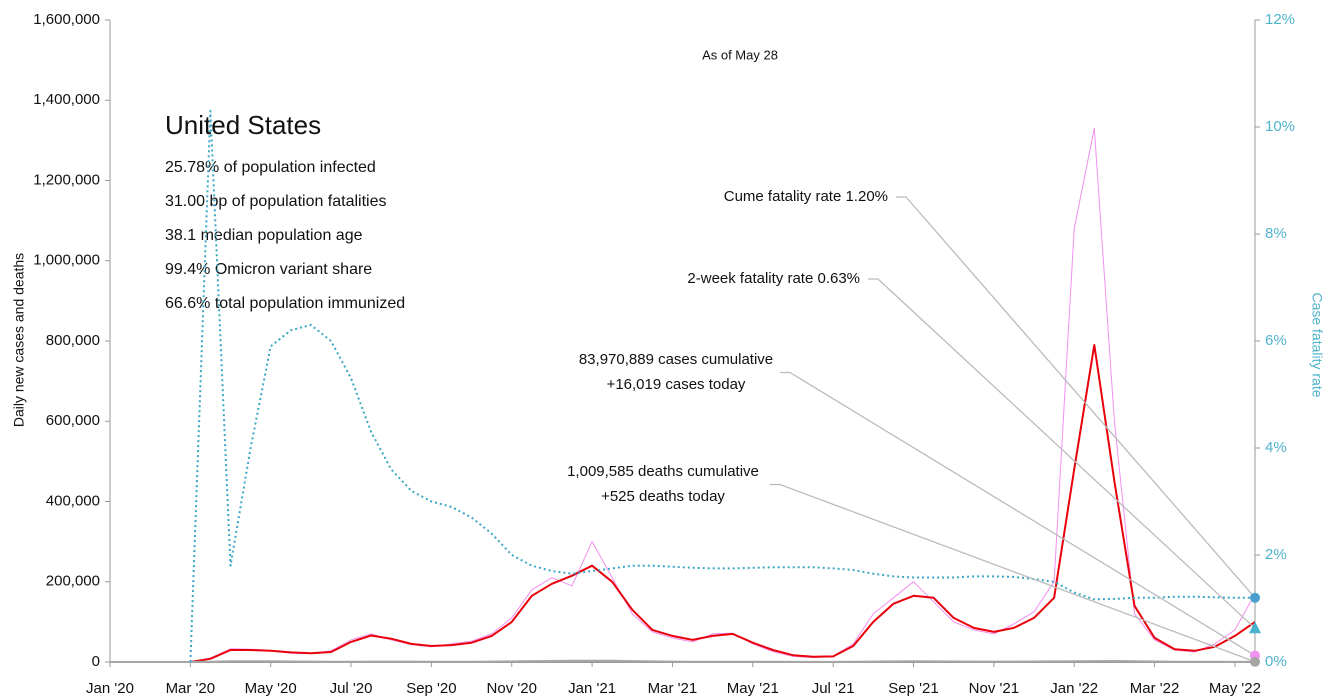  Describe the element at coordinates (73, 500) in the screenshot. I see `y-tick-label: 400,000` at that location.